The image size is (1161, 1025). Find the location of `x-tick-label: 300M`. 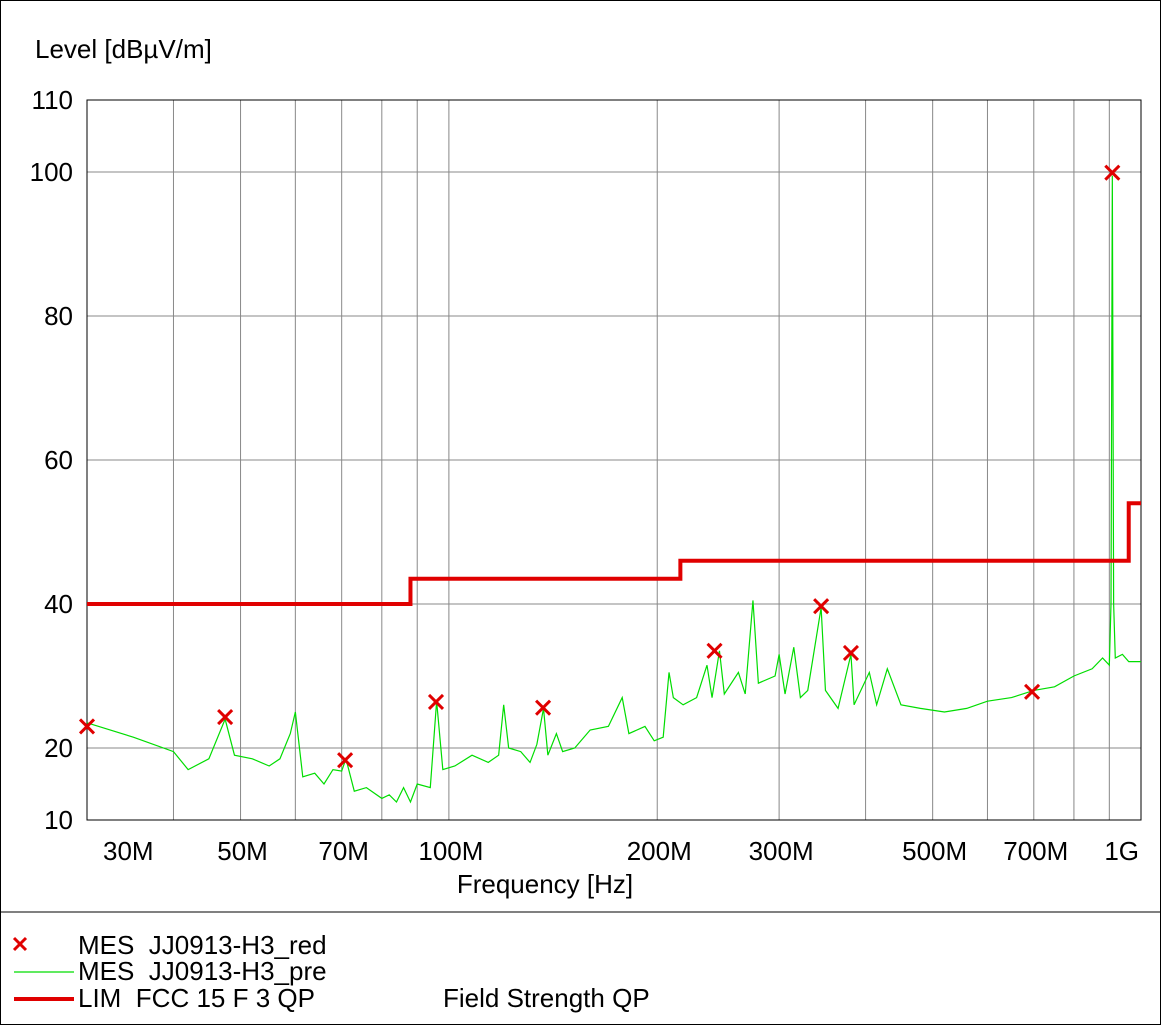

x-tick-label: 300M is located at coordinates (781, 851).